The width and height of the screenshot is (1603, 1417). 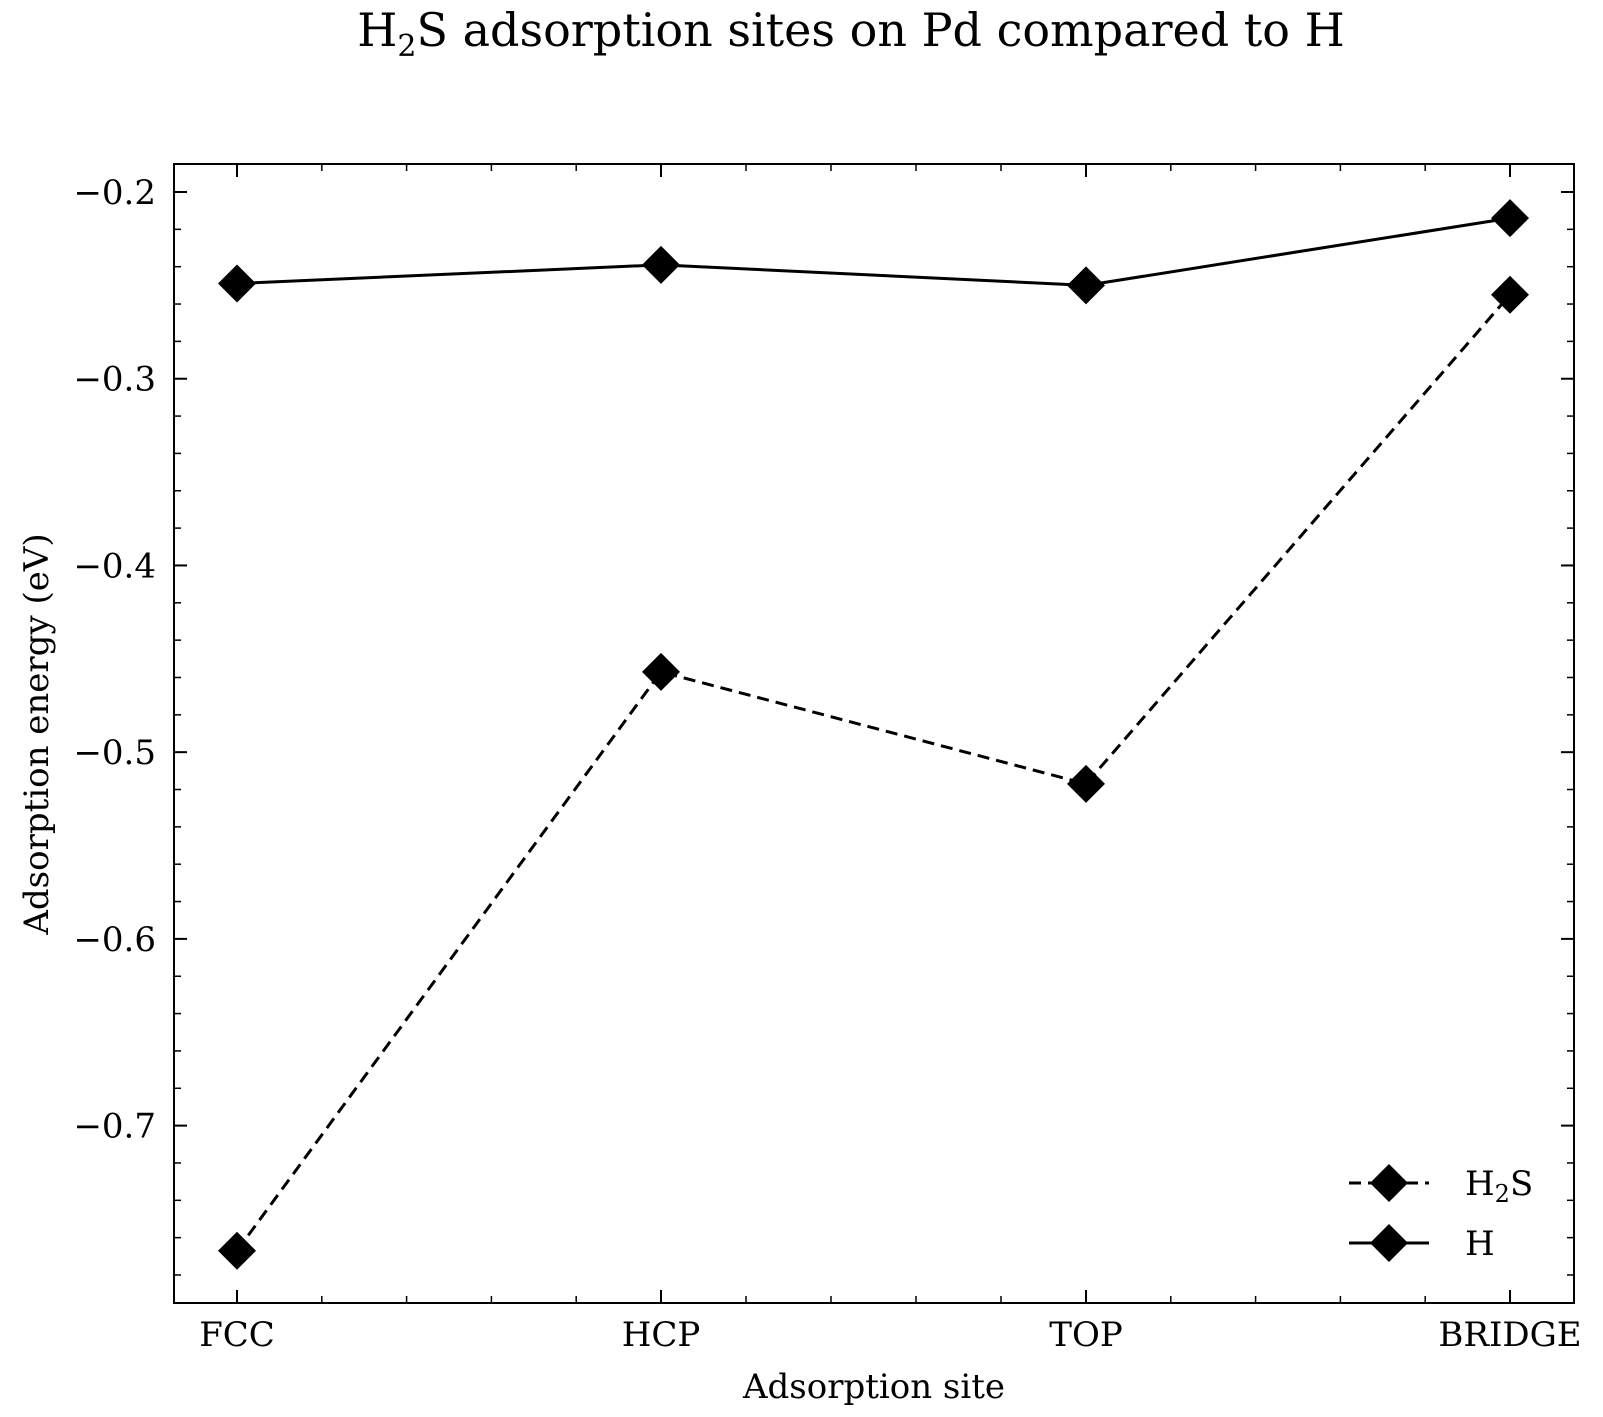 What do you see at coordinates (237, 1335) in the screenshot?
I see `x-tick-label: FCC` at bounding box center [237, 1335].